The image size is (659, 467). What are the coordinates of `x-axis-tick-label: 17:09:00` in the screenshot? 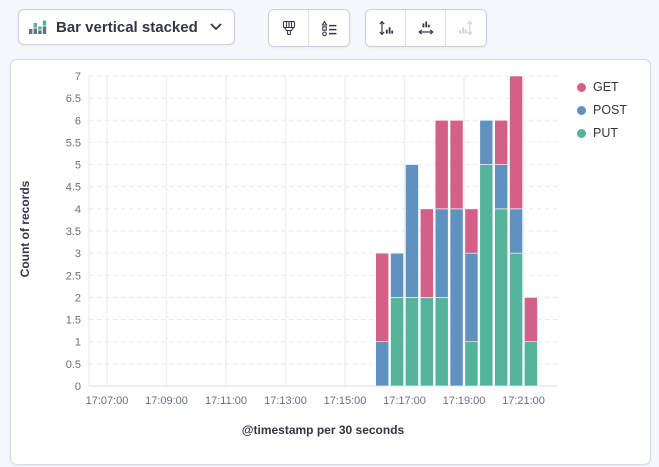 It's located at (166, 401).